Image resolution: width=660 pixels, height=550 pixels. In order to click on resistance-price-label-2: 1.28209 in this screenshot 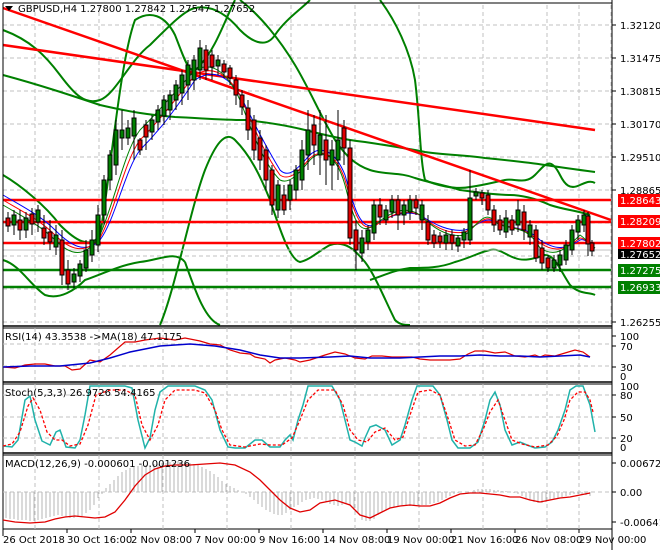, I will do `click(640, 222)`.